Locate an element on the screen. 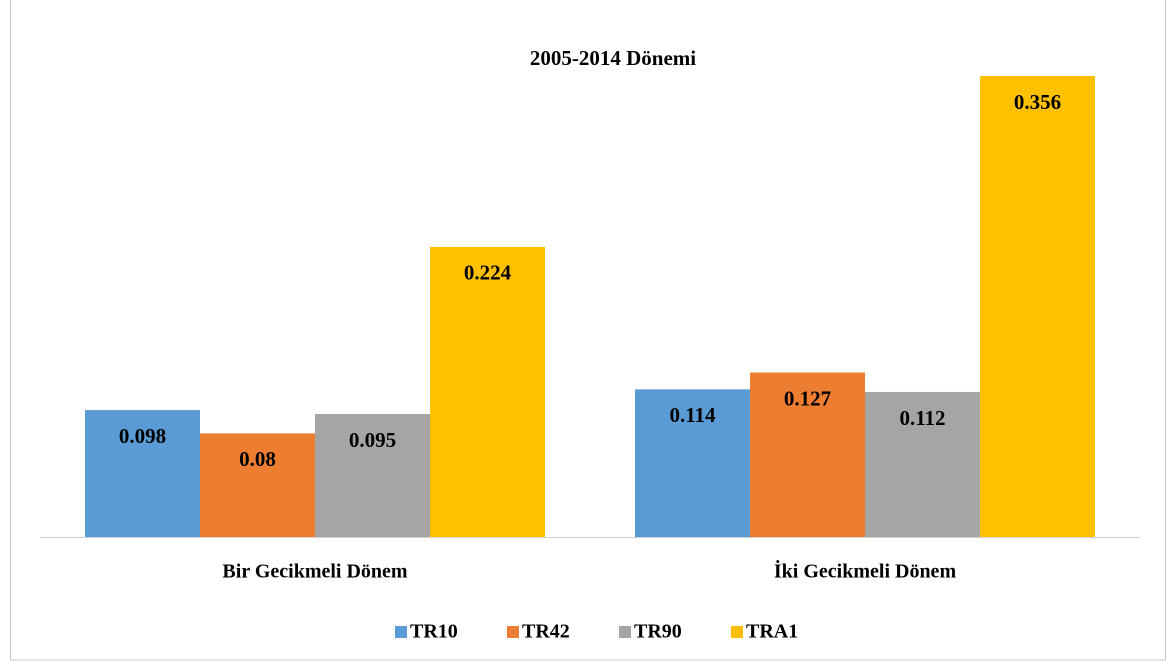 Image resolution: width=1176 pixels, height=671 pixels. data-label: 0.356 is located at coordinates (1037, 102).